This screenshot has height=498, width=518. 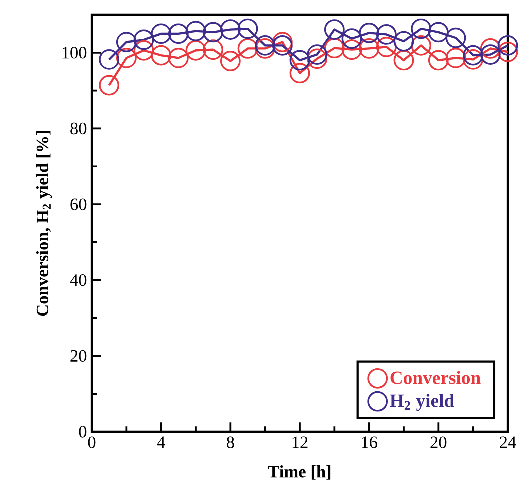 What do you see at coordinates (78, 128) in the screenshot?
I see `y-tick-label: 80` at bounding box center [78, 128].